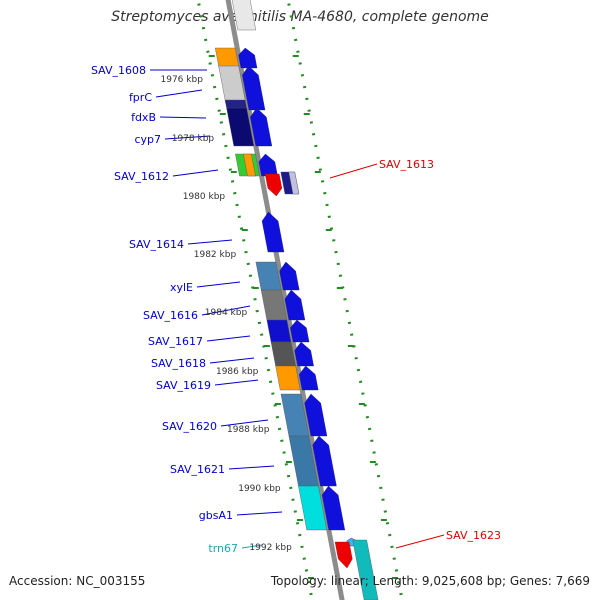 The height and width of the screenshot is (600, 600). I want to click on gene-sav-1623-block, so click(365, 569).